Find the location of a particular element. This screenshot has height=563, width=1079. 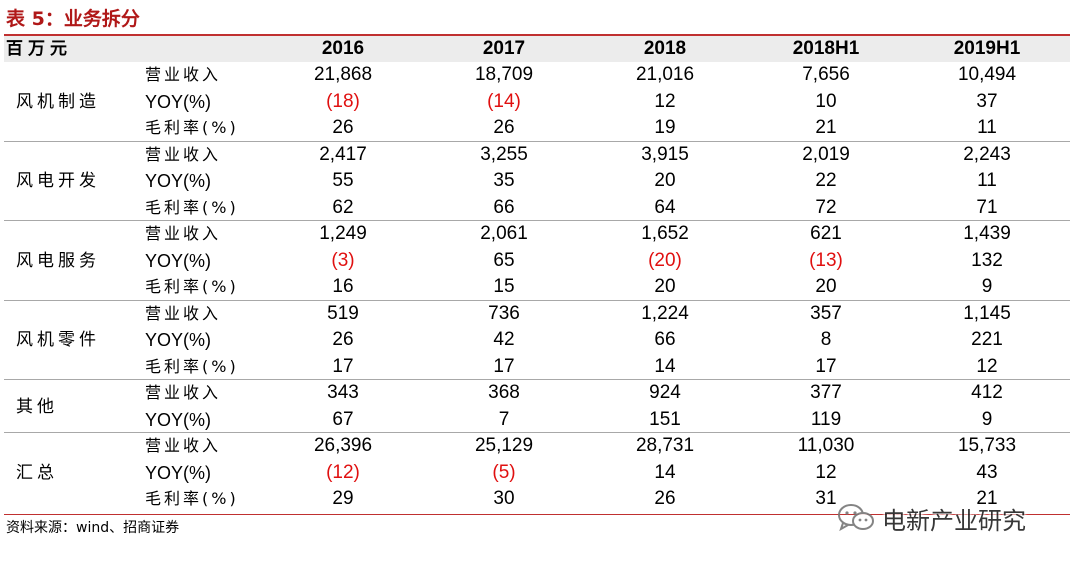

table-cell: 28,731 is located at coordinates (665, 445).